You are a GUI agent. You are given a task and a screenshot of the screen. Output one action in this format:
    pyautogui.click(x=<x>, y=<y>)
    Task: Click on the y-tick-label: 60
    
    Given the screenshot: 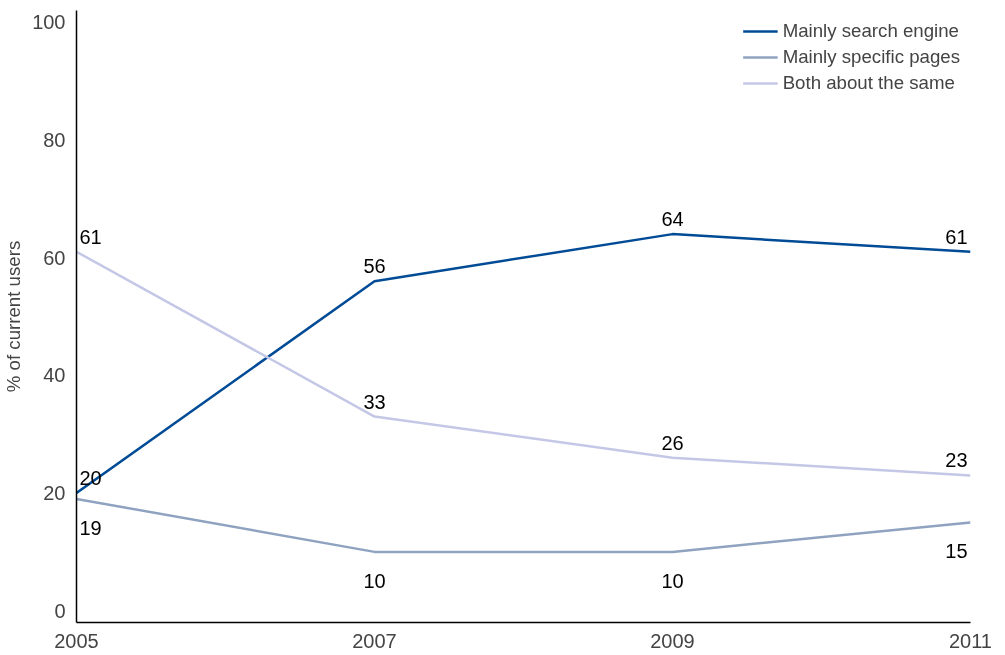 What is the action you would take?
    pyautogui.click(x=54, y=257)
    